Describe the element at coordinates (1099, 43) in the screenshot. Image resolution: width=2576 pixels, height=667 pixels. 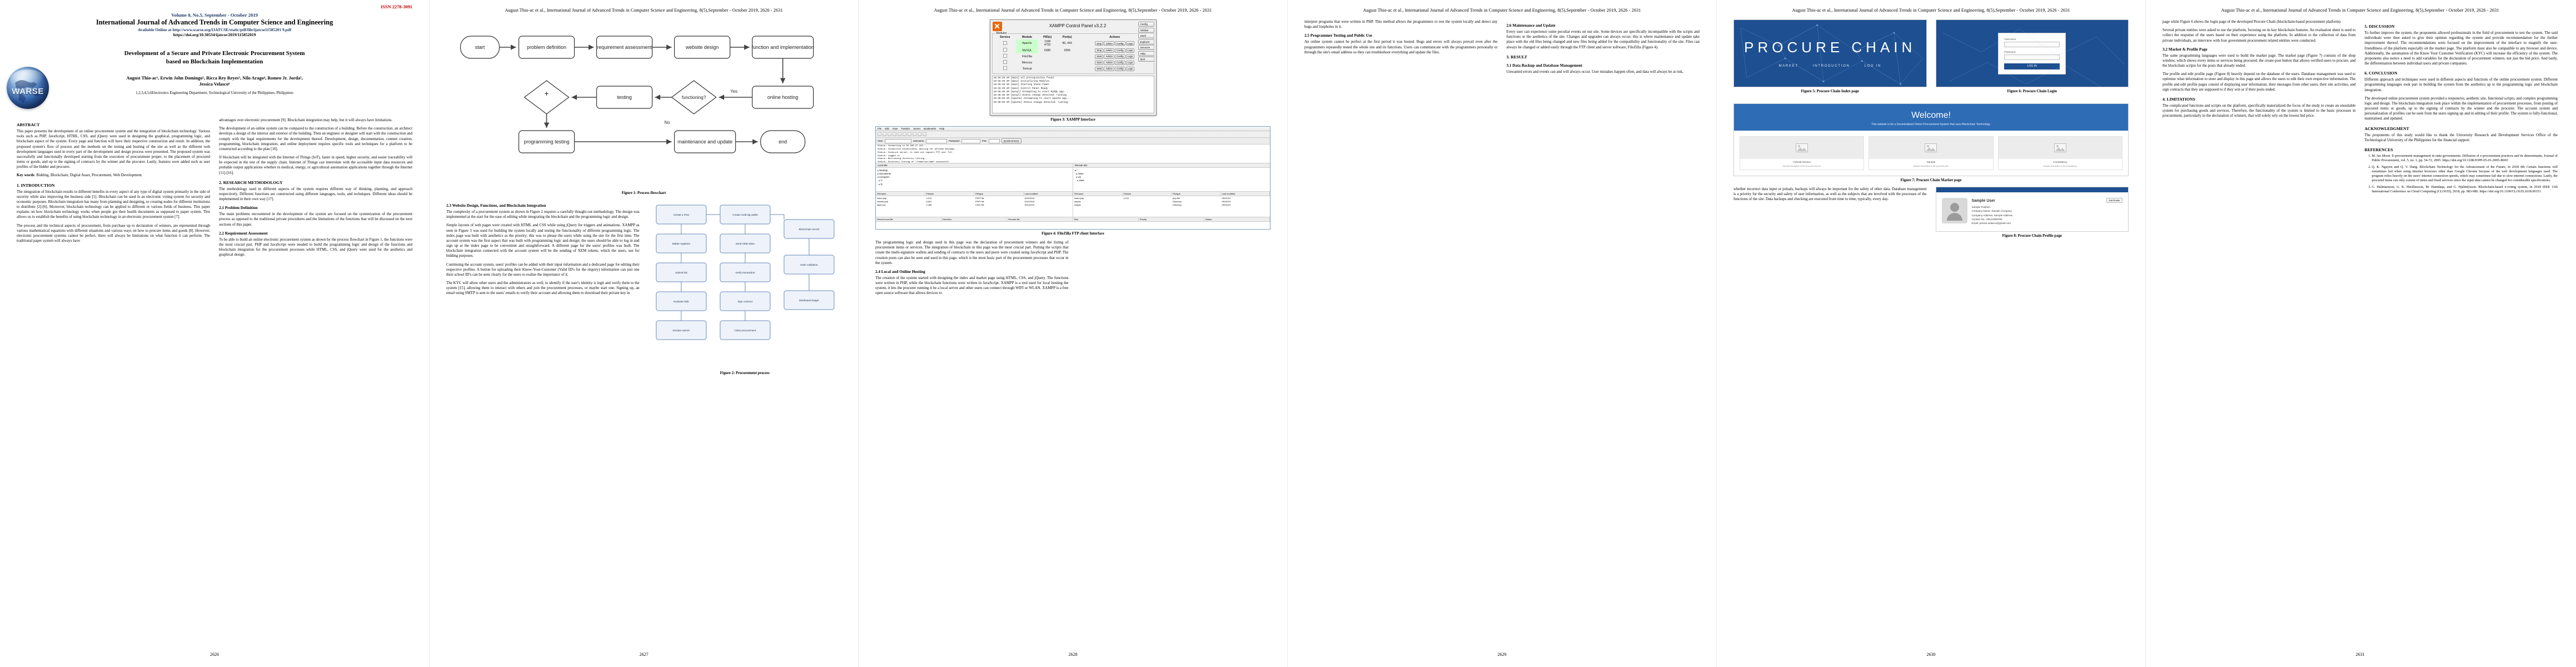
I see `apache-stop-button: Stop` at that location.